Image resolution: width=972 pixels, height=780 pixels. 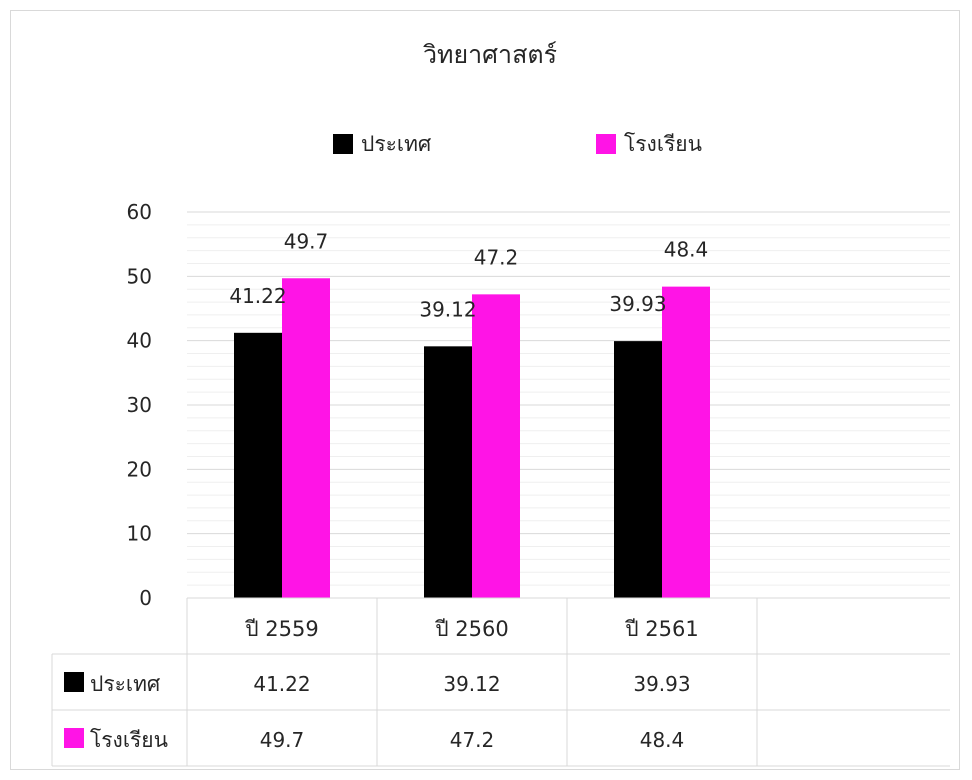 What do you see at coordinates (396, 144) in the screenshot?
I see `legend-label-0: ประเทศ` at bounding box center [396, 144].